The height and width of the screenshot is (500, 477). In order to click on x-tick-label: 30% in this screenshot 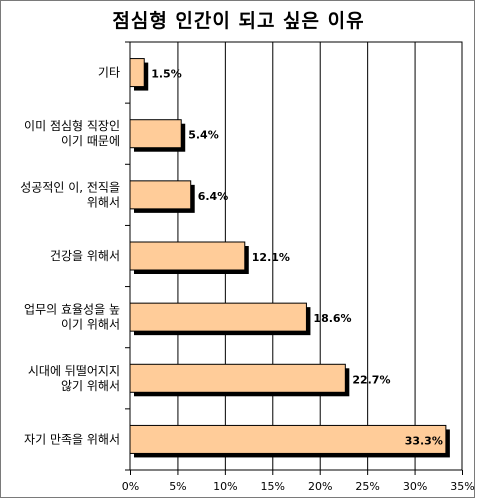, I will do `click(415, 486)`.